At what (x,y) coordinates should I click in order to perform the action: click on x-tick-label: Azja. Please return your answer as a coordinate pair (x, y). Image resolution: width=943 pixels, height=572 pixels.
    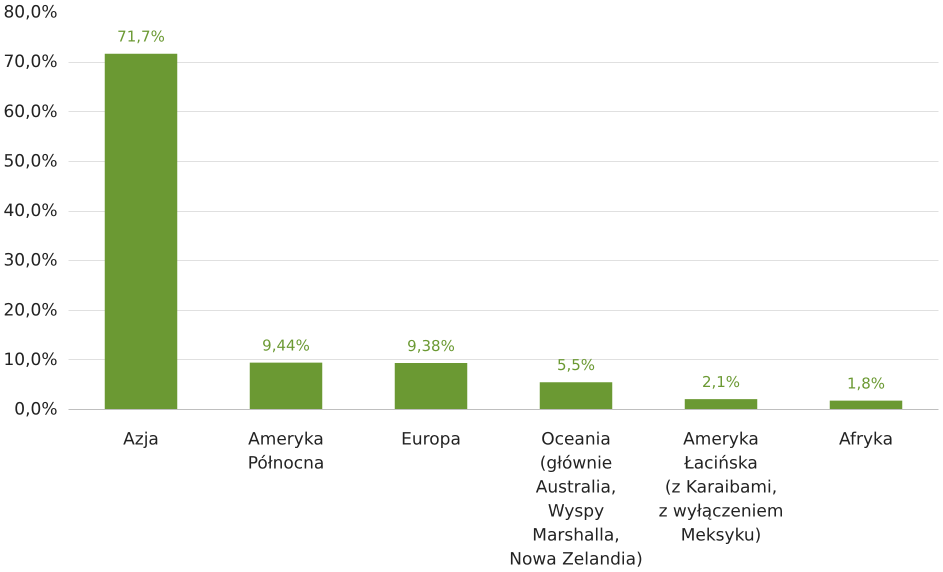
    Looking at the image, I should click on (141, 440).